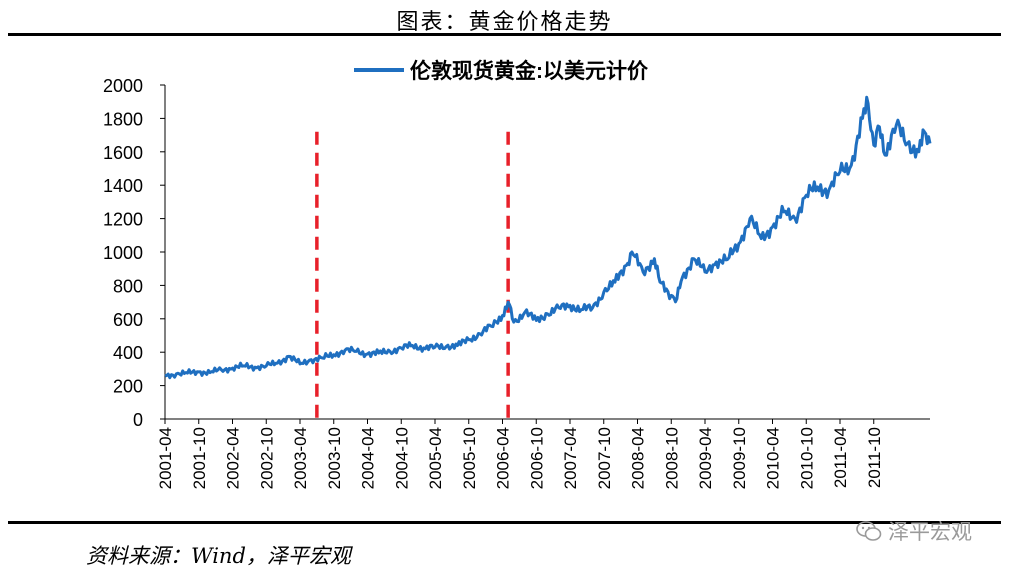 Image resolution: width=1009 pixels, height=573 pixels. I want to click on x-tick-label: 2010-04, so click(773, 458).